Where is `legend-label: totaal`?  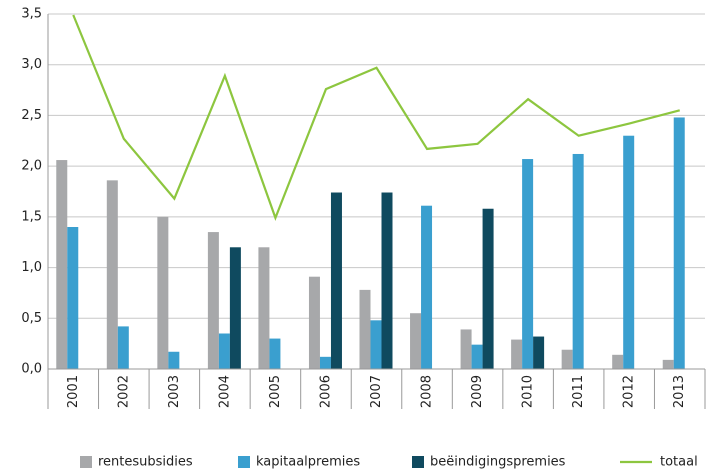
legend-label: totaal is located at coordinates (679, 462).